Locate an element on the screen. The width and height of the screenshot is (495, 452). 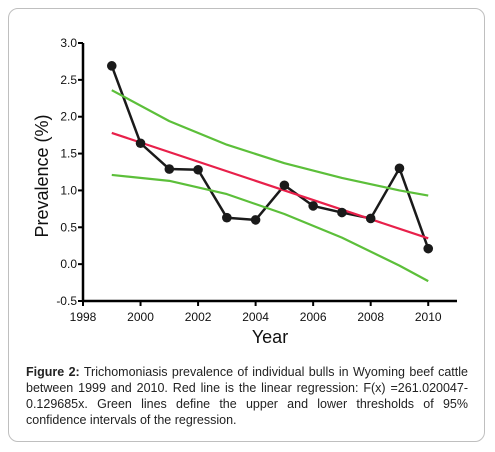
y-tick-label: 1.5 is located at coordinates (68, 154).